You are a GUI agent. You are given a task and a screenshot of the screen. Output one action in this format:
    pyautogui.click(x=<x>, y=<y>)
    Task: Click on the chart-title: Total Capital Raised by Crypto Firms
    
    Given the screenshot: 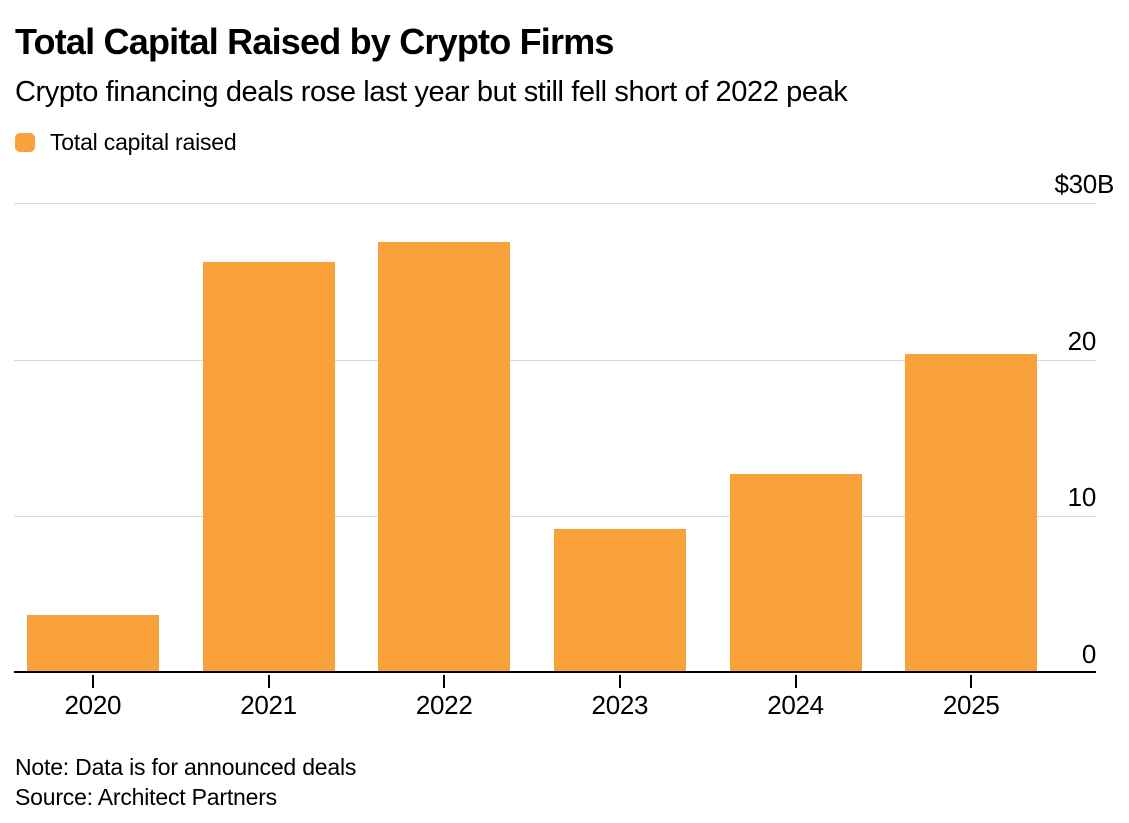 What is the action you would take?
    pyautogui.click(x=314, y=41)
    